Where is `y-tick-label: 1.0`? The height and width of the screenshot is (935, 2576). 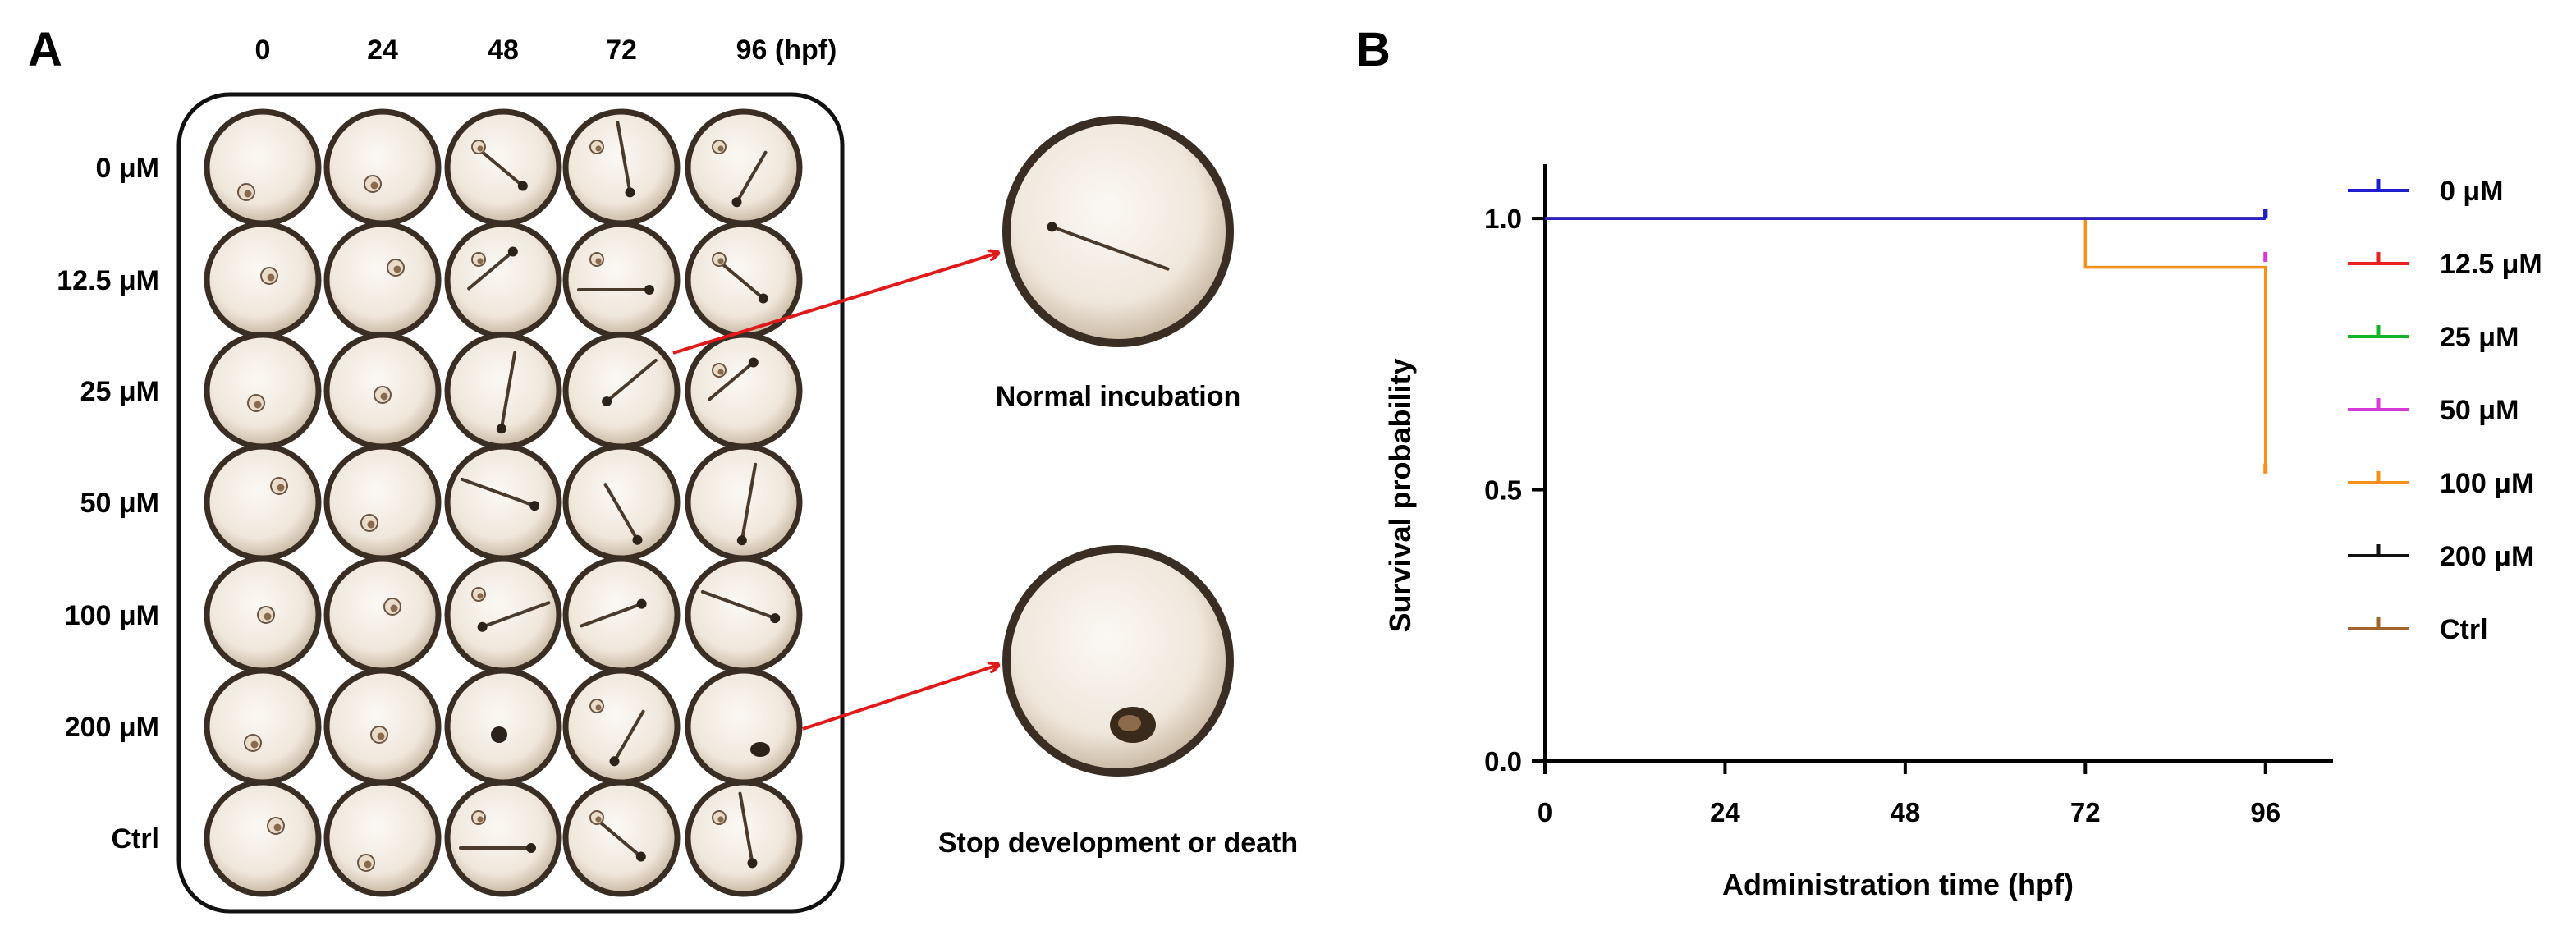 y-tick-label: 1.0 is located at coordinates (1503, 219).